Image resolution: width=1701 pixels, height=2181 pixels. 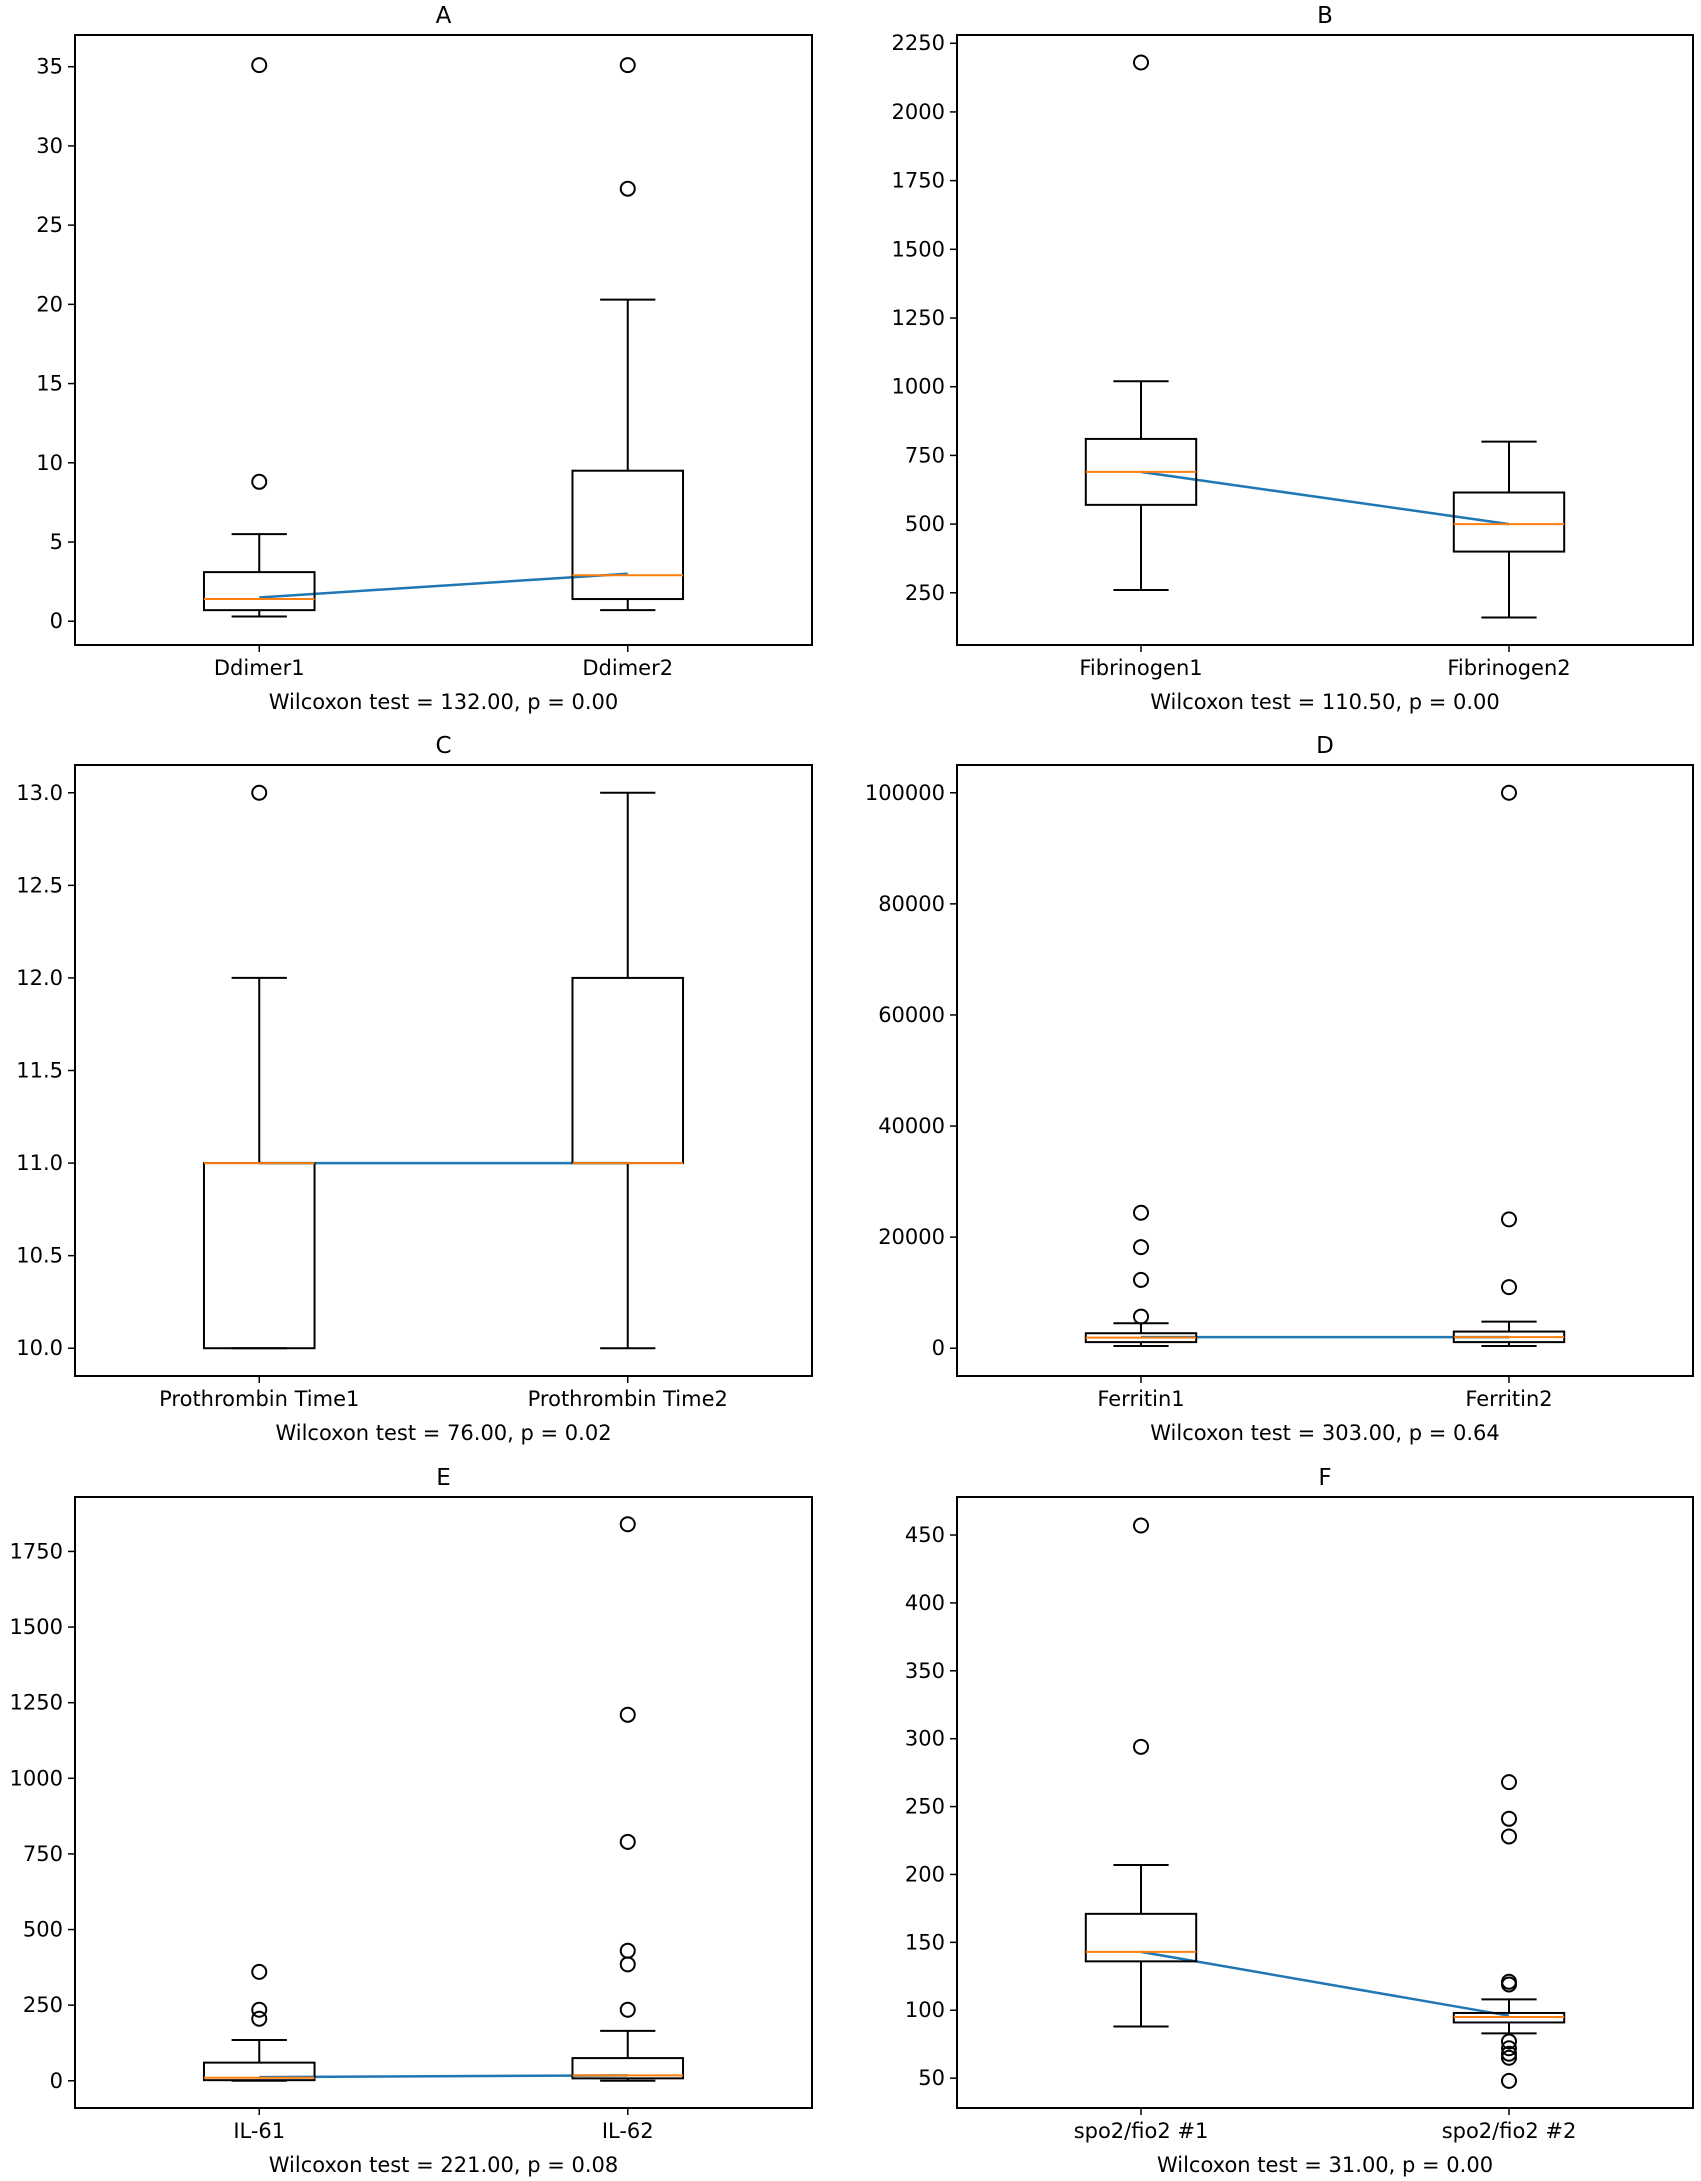 What do you see at coordinates (925, 524) in the screenshot?
I see `y-tick-label: 500` at bounding box center [925, 524].